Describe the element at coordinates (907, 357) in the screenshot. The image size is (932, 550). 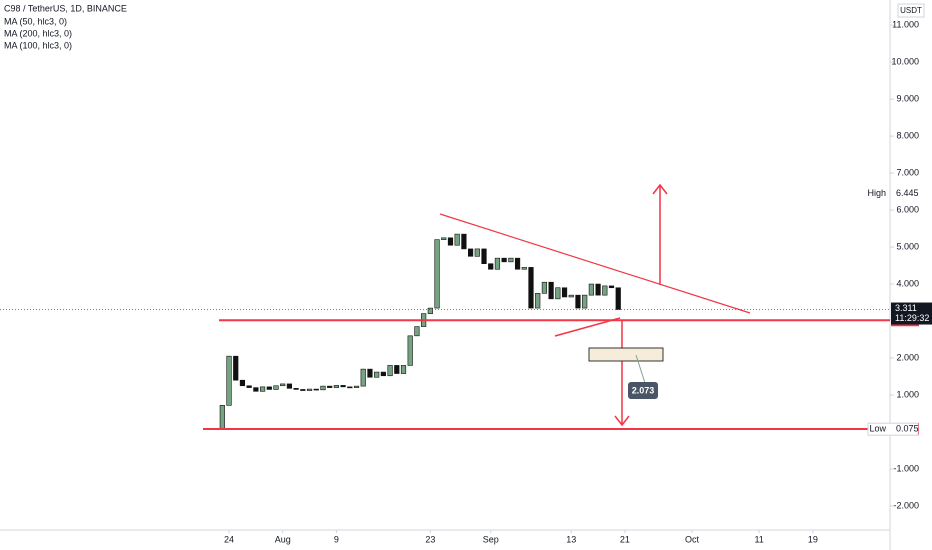
I see `y-tick-label: 2.000` at that location.